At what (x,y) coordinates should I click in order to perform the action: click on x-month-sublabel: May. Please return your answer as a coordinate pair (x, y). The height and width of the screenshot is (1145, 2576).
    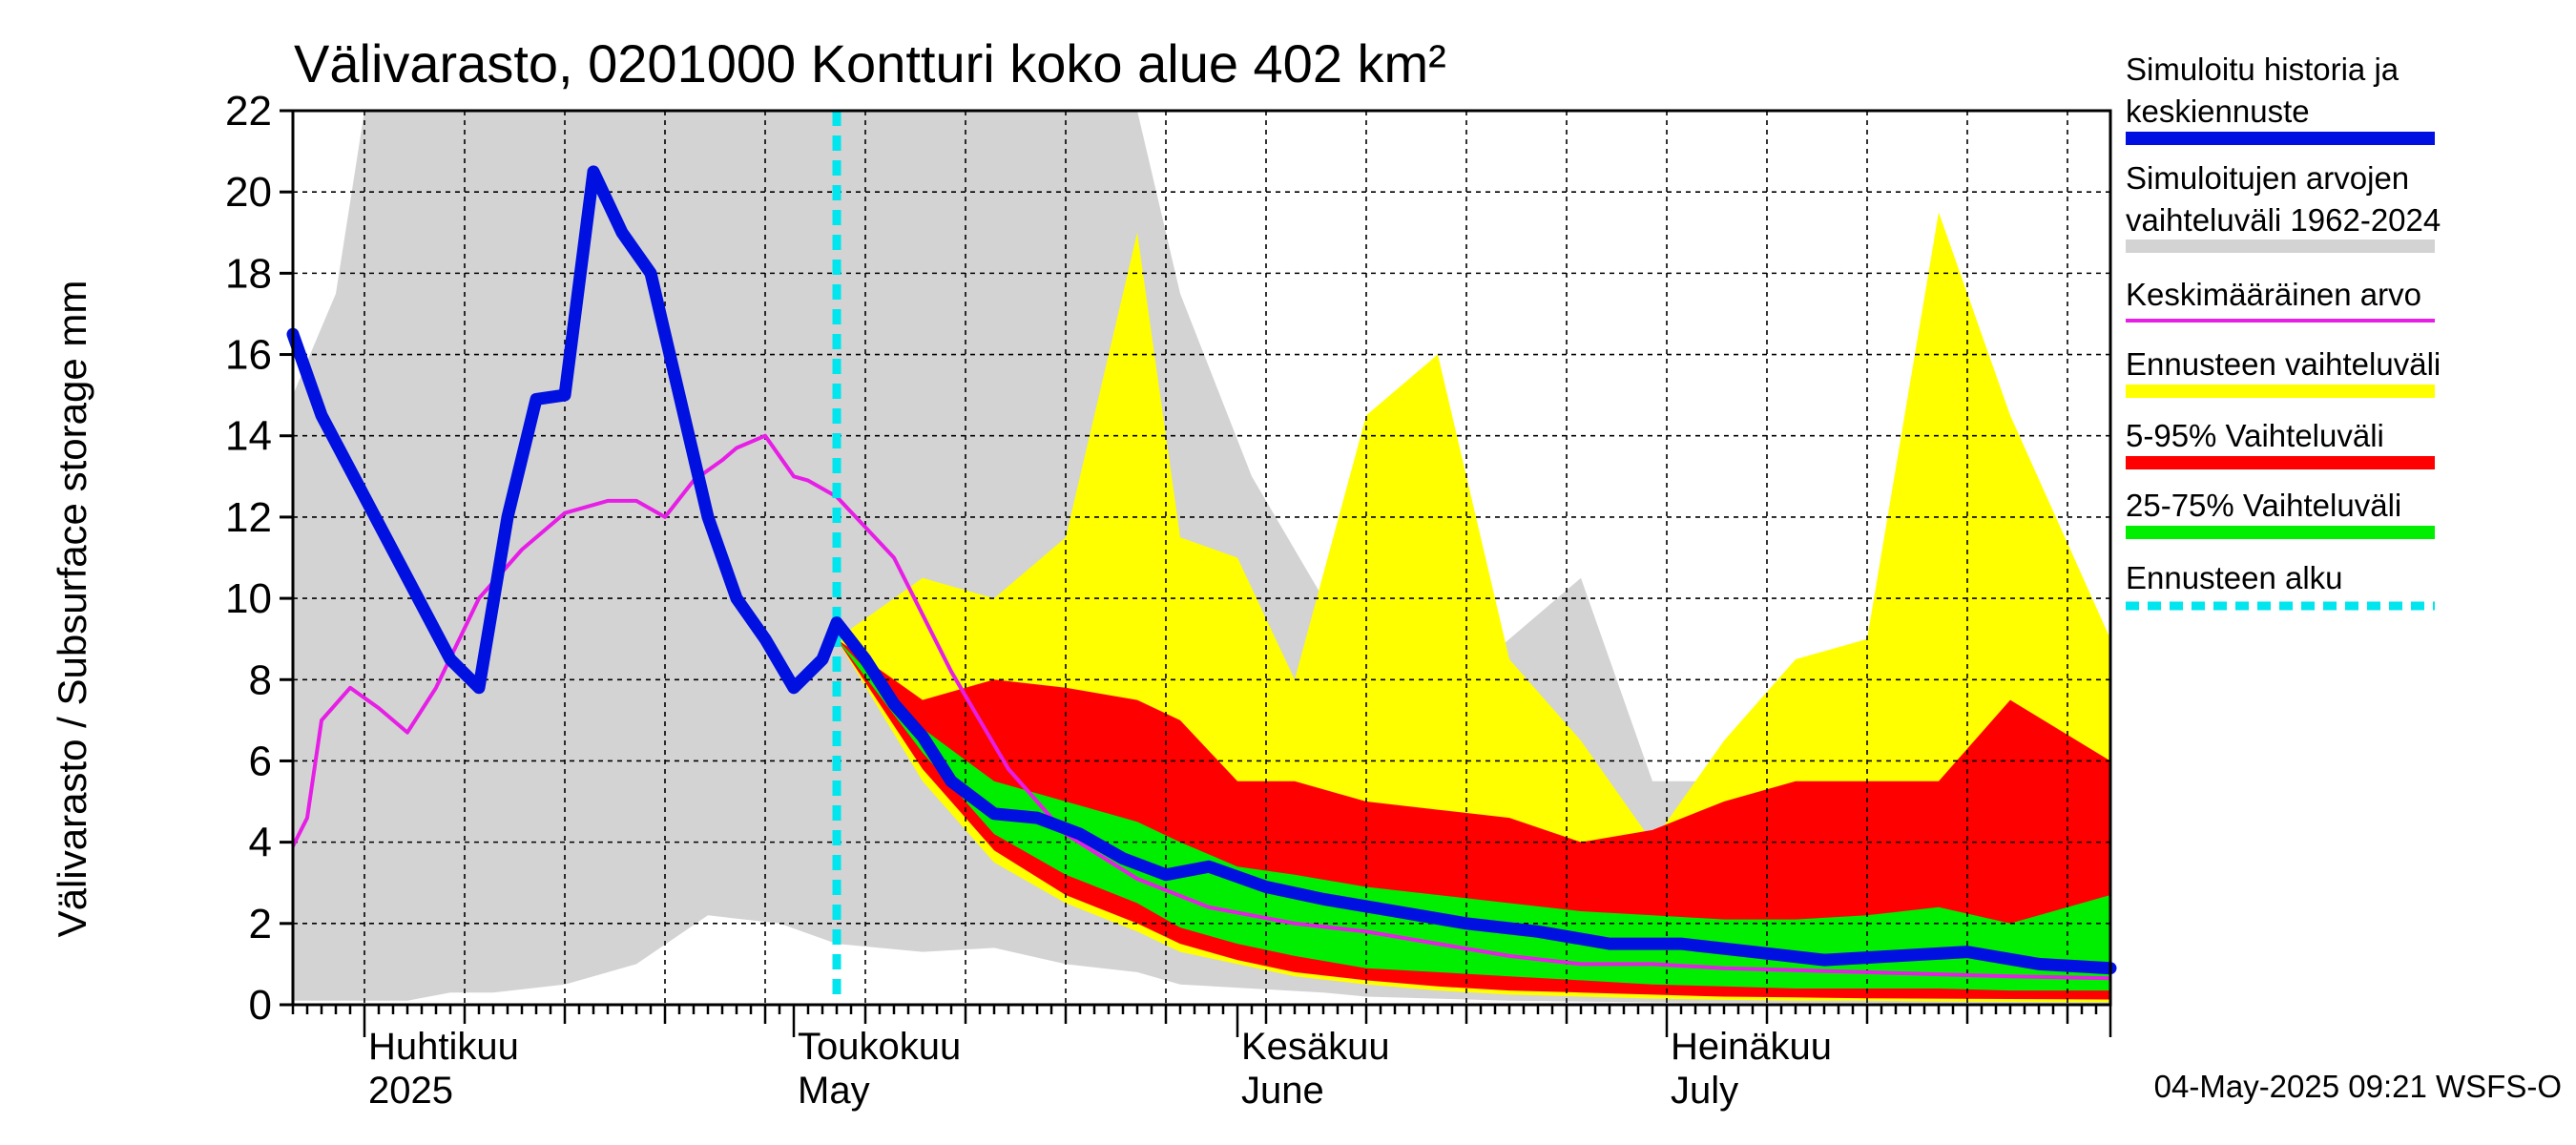
    Looking at the image, I should click on (834, 1091).